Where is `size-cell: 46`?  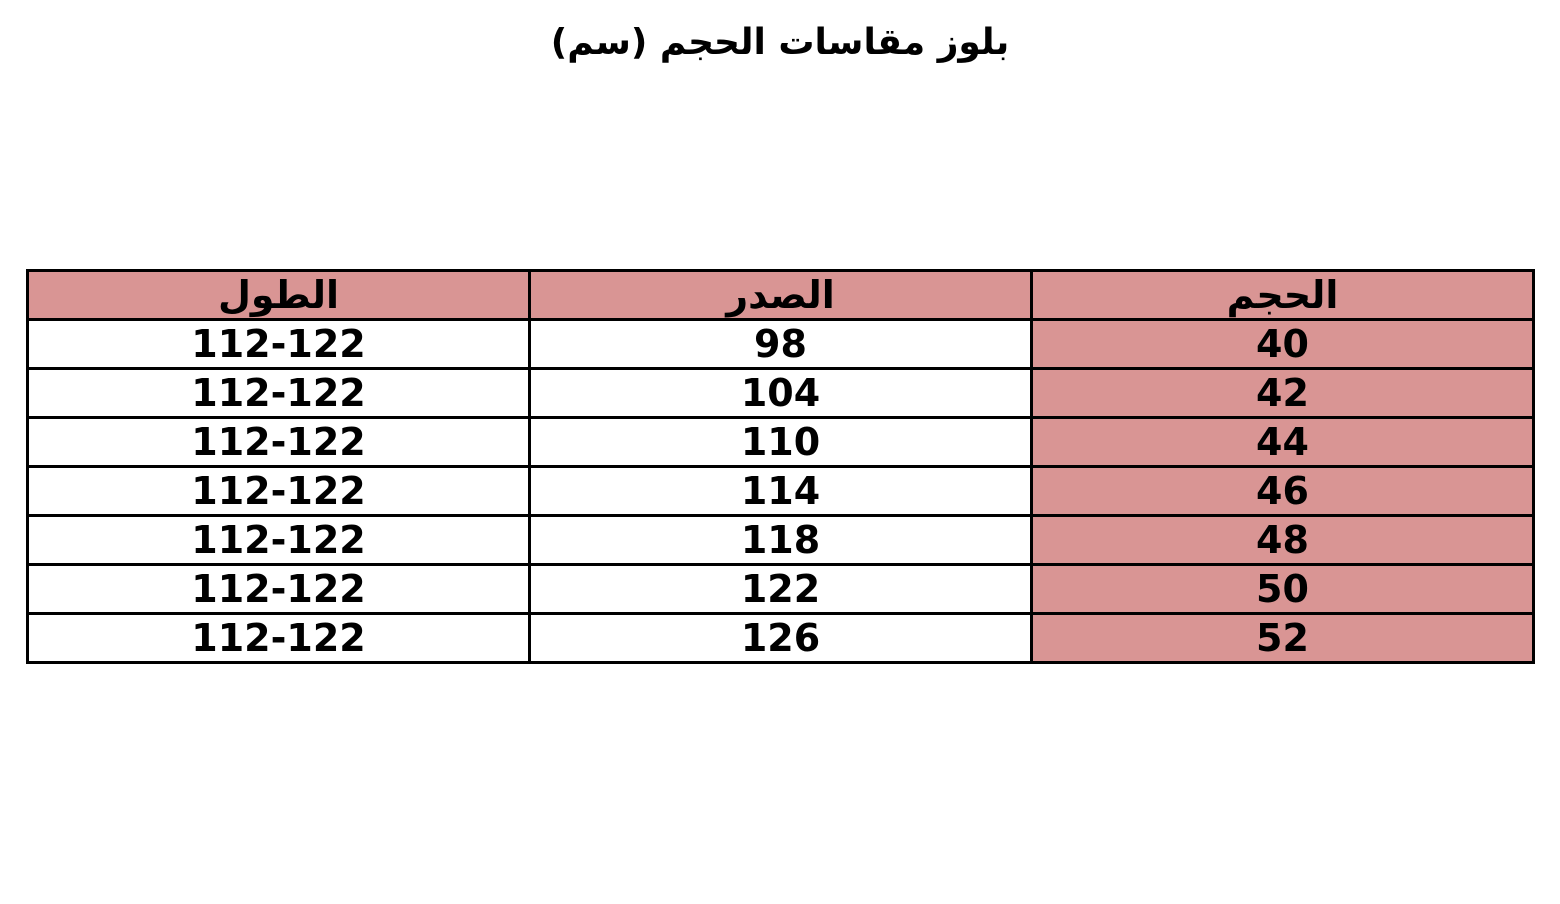
size-cell: 46 is located at coordinates (1282, 491).